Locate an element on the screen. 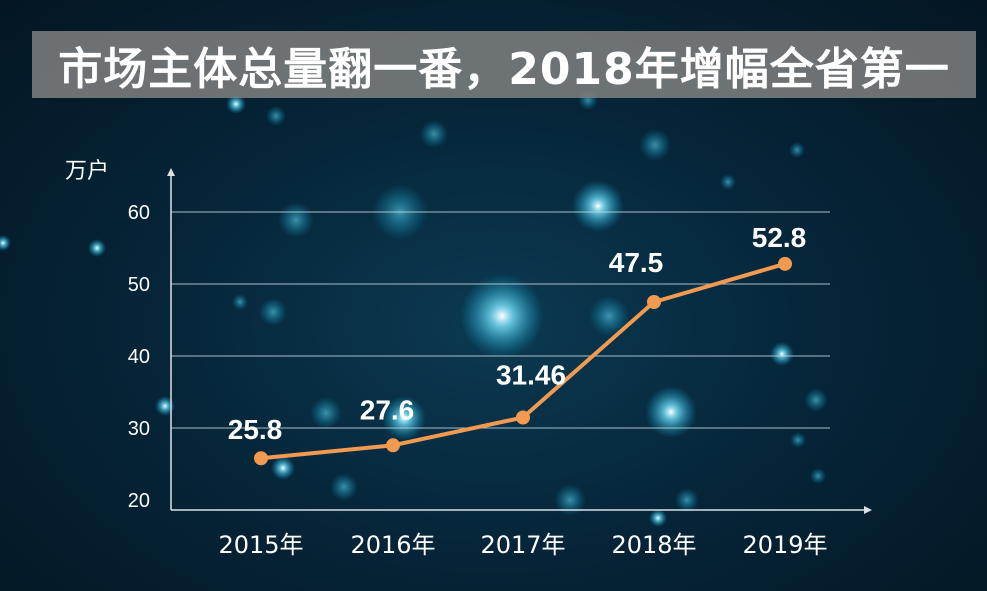 This screenshot has width=987, height=591. data-label: 25.8 is located at coordinates (255, 429).